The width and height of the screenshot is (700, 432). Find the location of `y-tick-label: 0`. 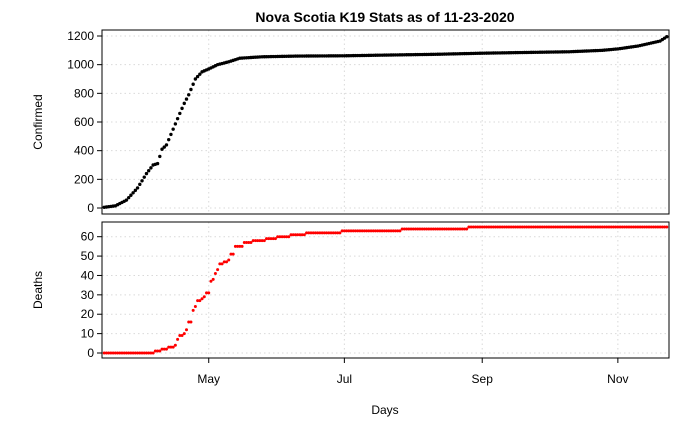

y-tick-label: 0 is located at coordinates (90, 353).